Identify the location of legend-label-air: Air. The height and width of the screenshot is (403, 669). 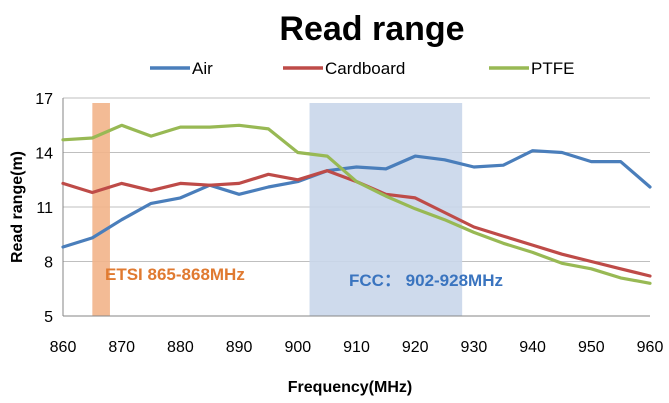
(202, 68).